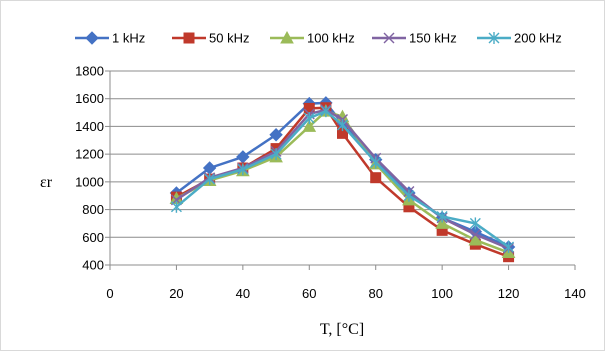 This screenshot has height=351, width=605. What do you see at coordinates (89, 154) in the screenshot?
I see `y-tick-label: 1200` at bounding box center [89, 154].